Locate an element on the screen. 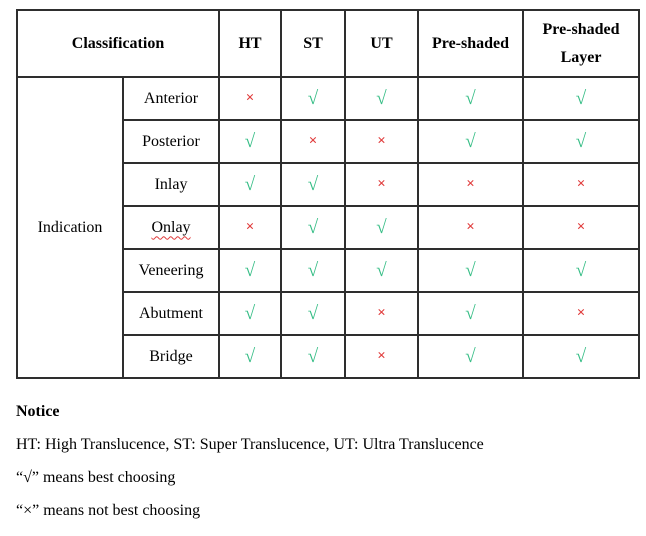 This screenshot has width=646, height=536. notice-title: Notice is located at coordinates (38, 411).